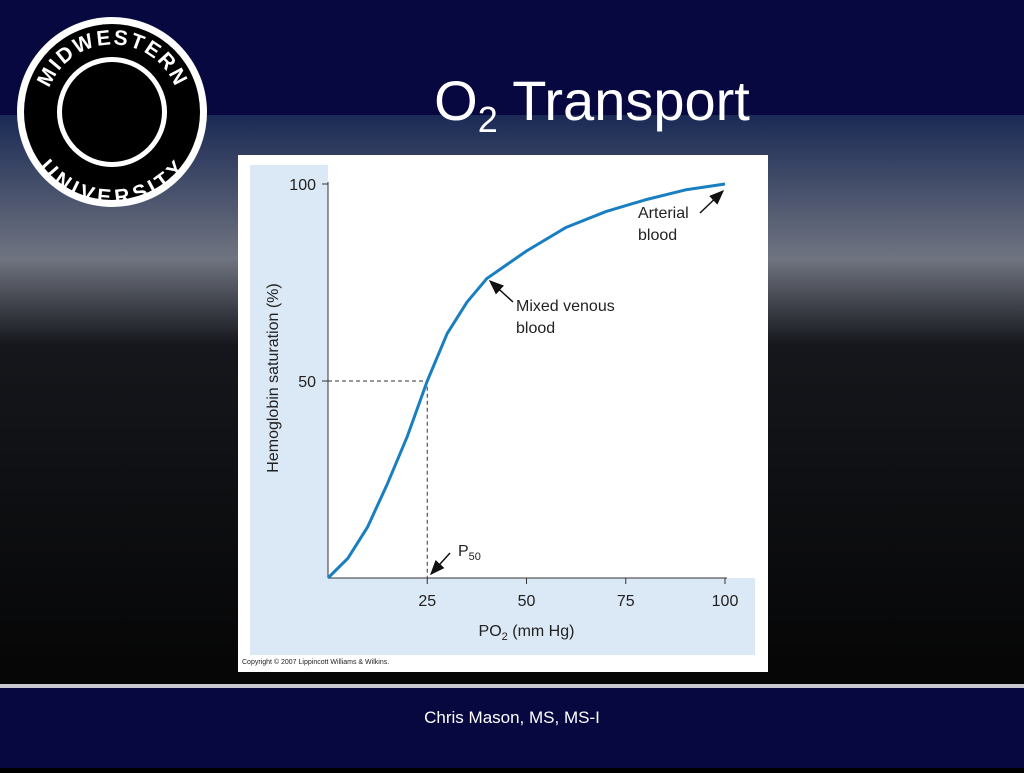  What do you see at coordinates (512, 728) in the screenshot?
I see `footer-bg` at bounding box center [512, 728].